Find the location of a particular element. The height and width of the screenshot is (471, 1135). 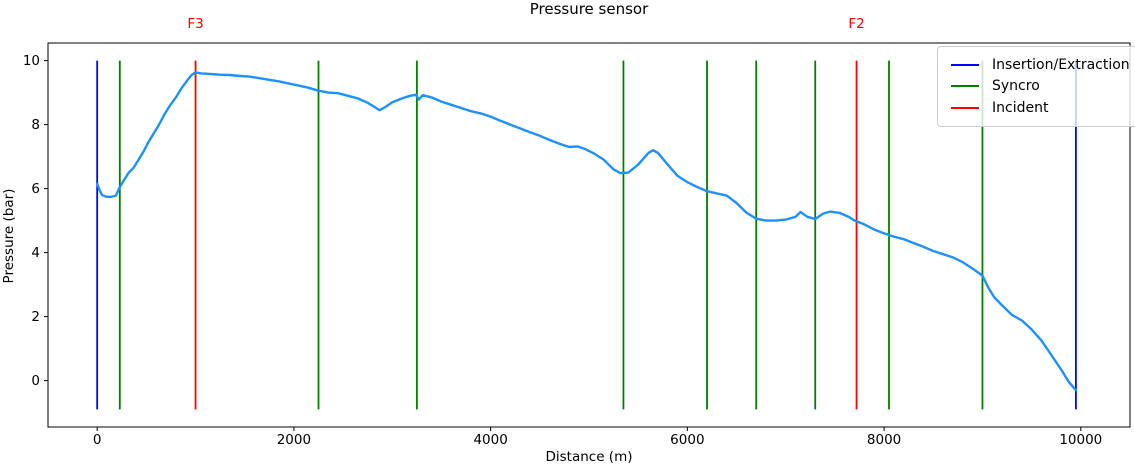

y-tick-label: 0 is located at coordinates (35, 381).